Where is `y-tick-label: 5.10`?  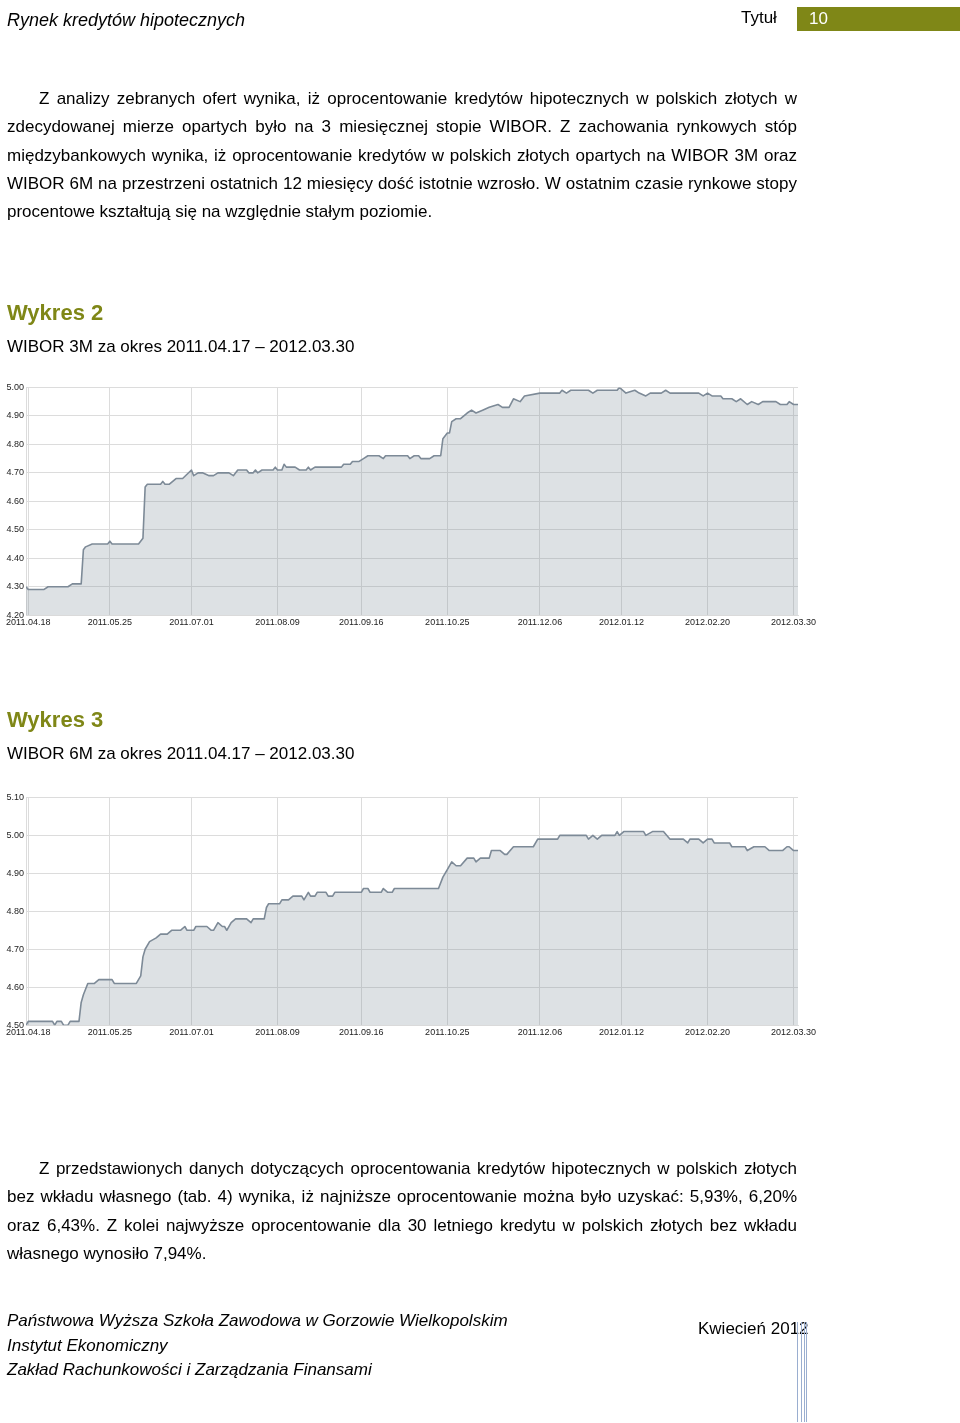 y-tick-label: 5.10 is located at coordinates (15, 796).